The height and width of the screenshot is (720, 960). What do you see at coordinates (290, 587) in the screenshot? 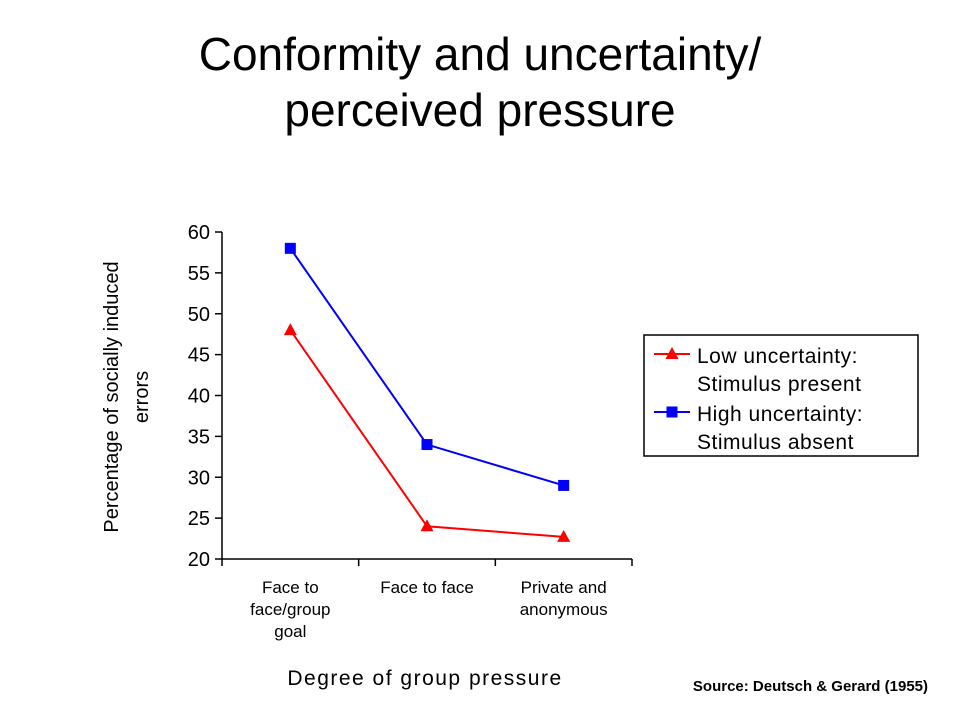
I see `x-tick-label: Face to` at bounding box center [290, 587].